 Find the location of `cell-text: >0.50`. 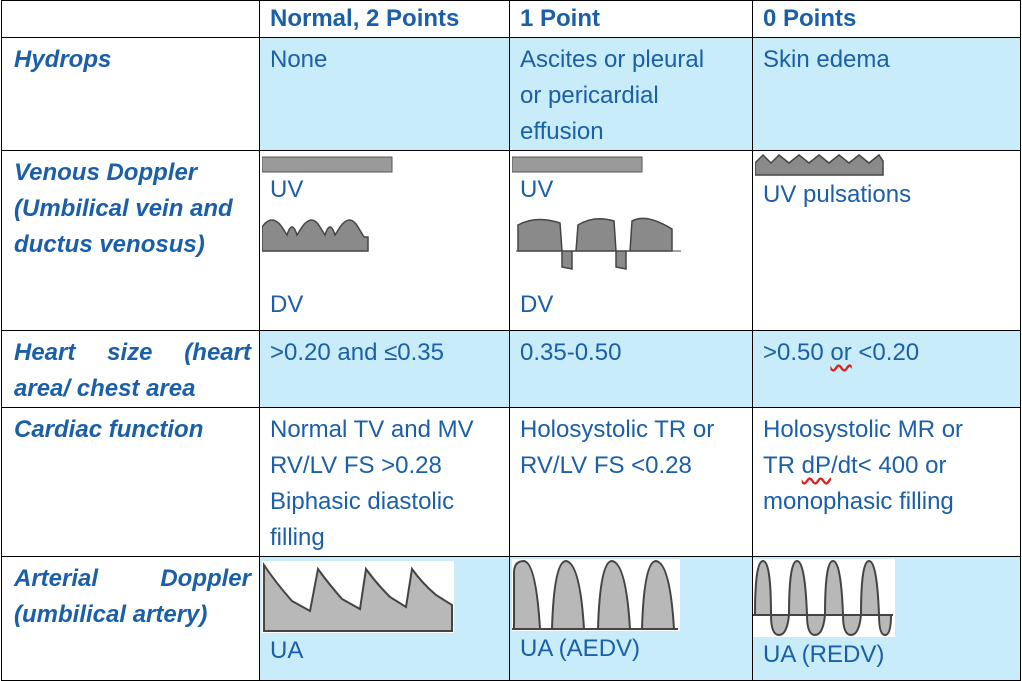

cell-text: >0.50 is located at coordinates (797, 352).